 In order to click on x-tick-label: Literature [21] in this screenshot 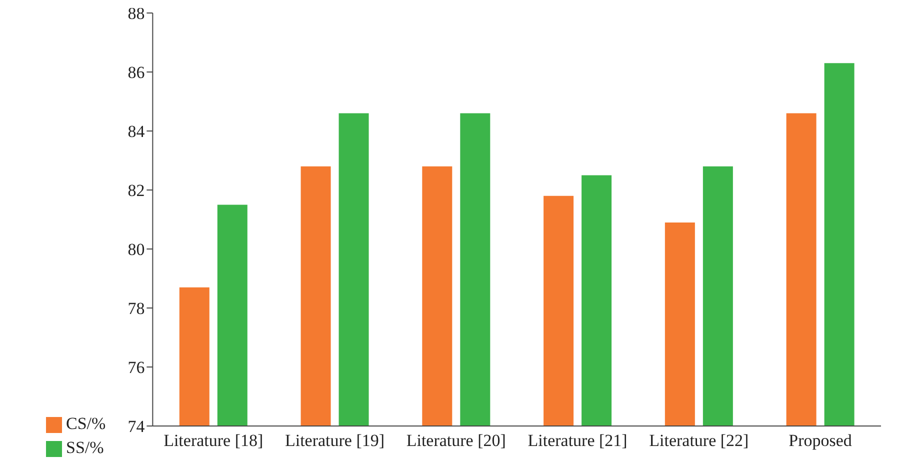, I will do `click(578, 440)`.